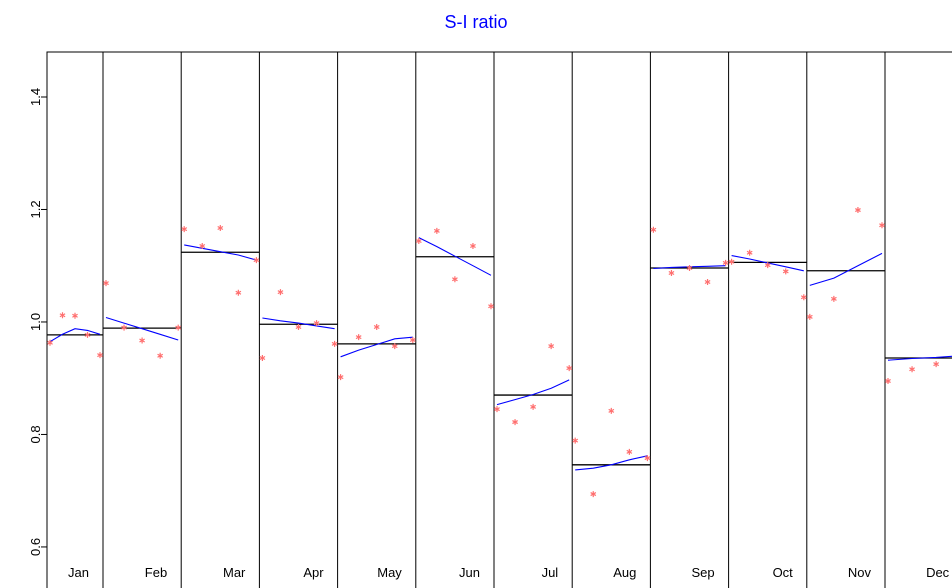 The image size is (952, 588). I want to click on month-label: Sep, so click(702, 572).